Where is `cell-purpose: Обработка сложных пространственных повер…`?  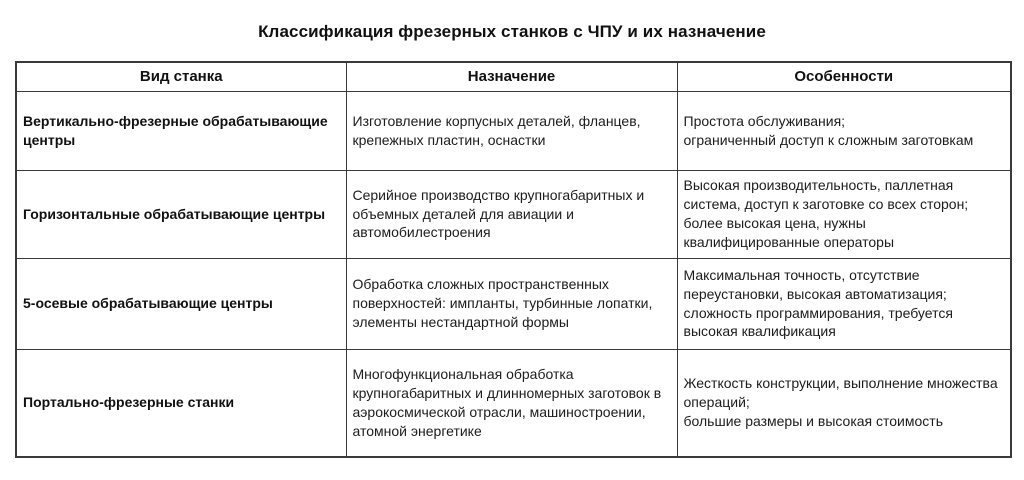 cell-purpose: Обработка сложных пространственных повер… is located at coordinates (511, 303).